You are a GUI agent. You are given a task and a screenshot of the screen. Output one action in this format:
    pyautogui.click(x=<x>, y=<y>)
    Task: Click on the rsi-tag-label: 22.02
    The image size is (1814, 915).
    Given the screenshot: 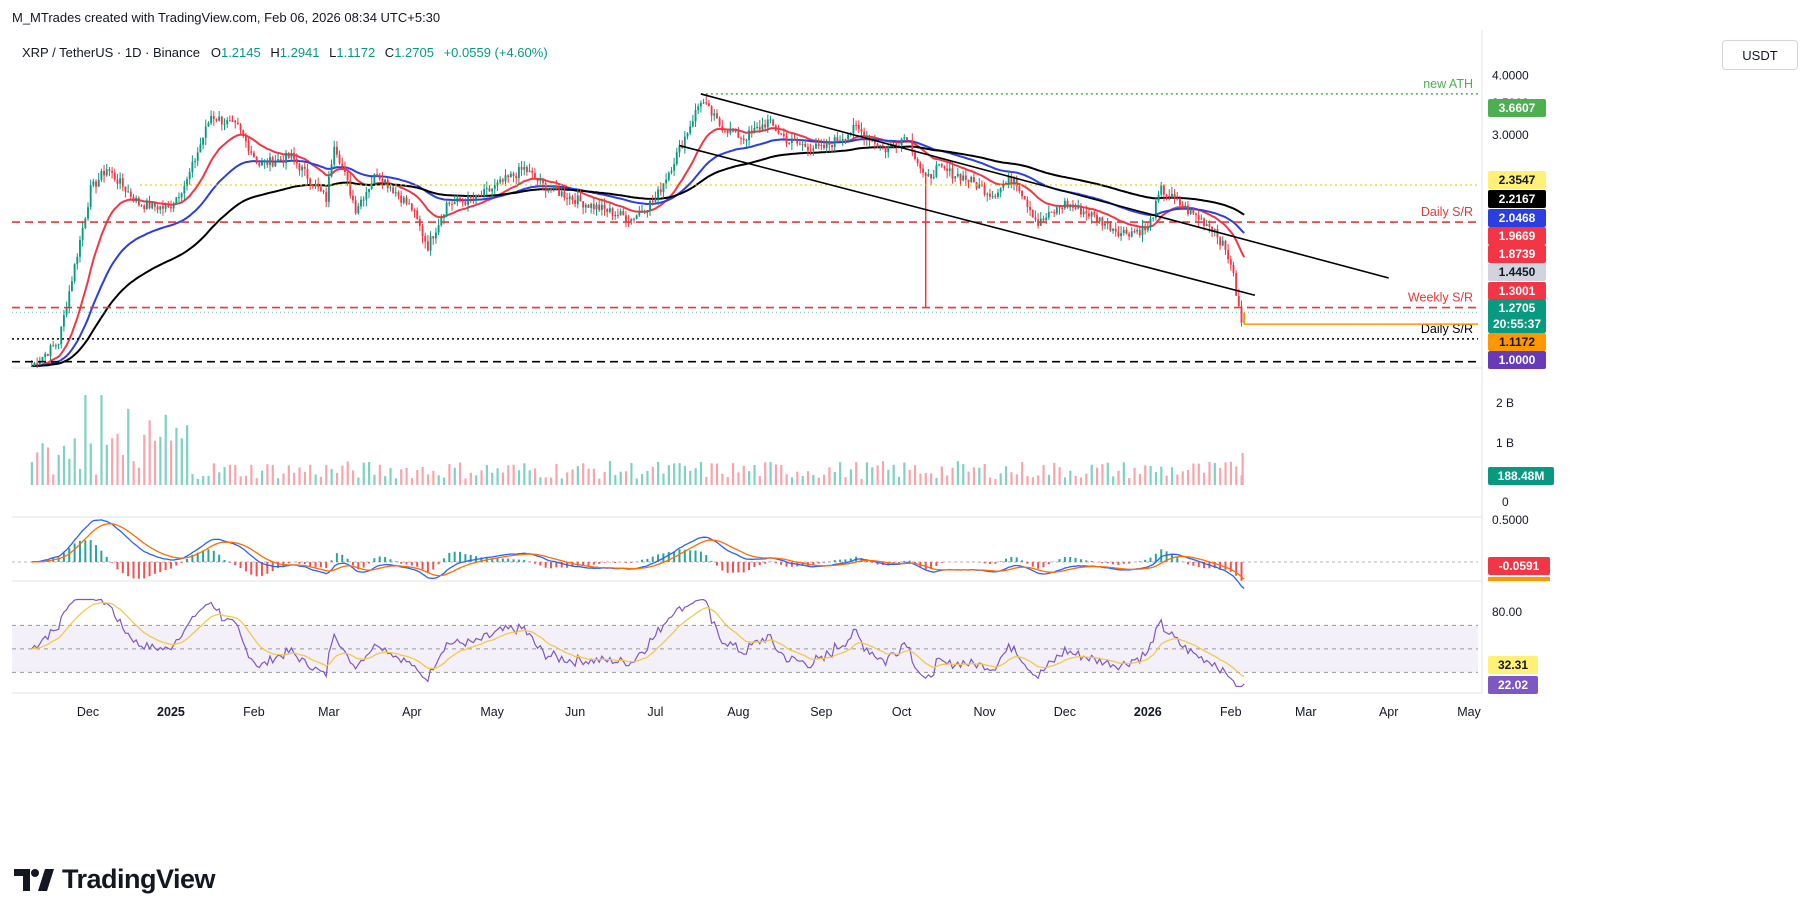 What is the action you would take?
    pyautogui.click(x=1513, y=685)
    